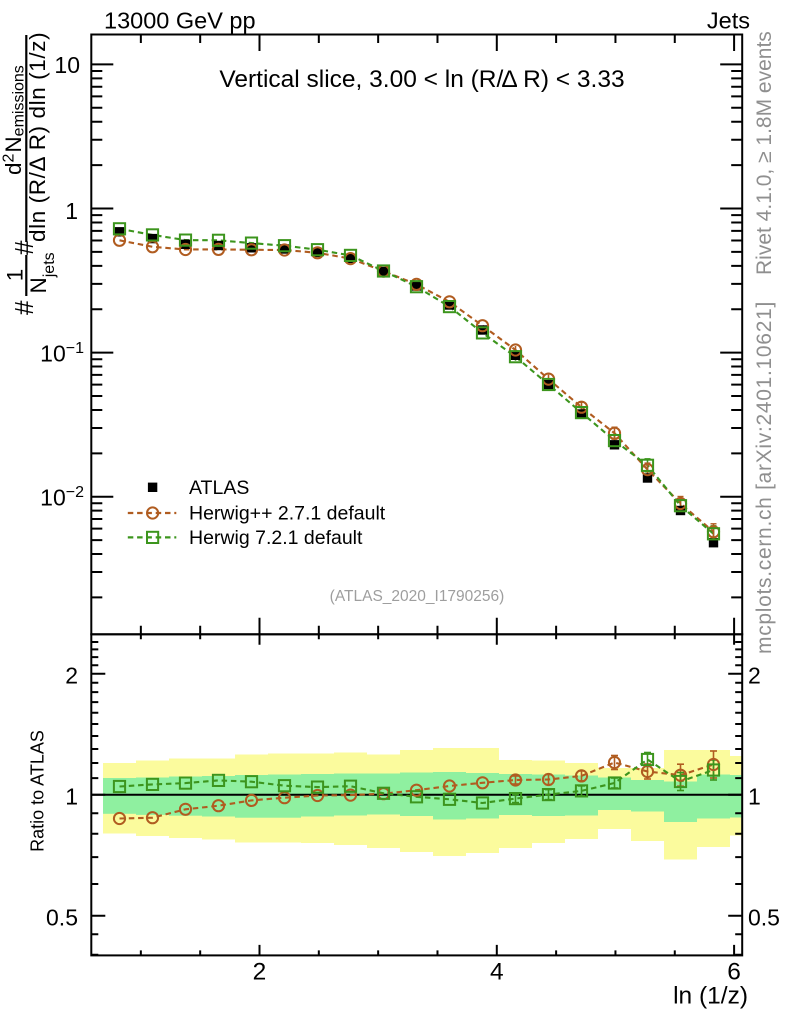  Describe the element at coordinates (710, 996) in the screenshot. I see `svg-text: ln (1/z)` at that location.